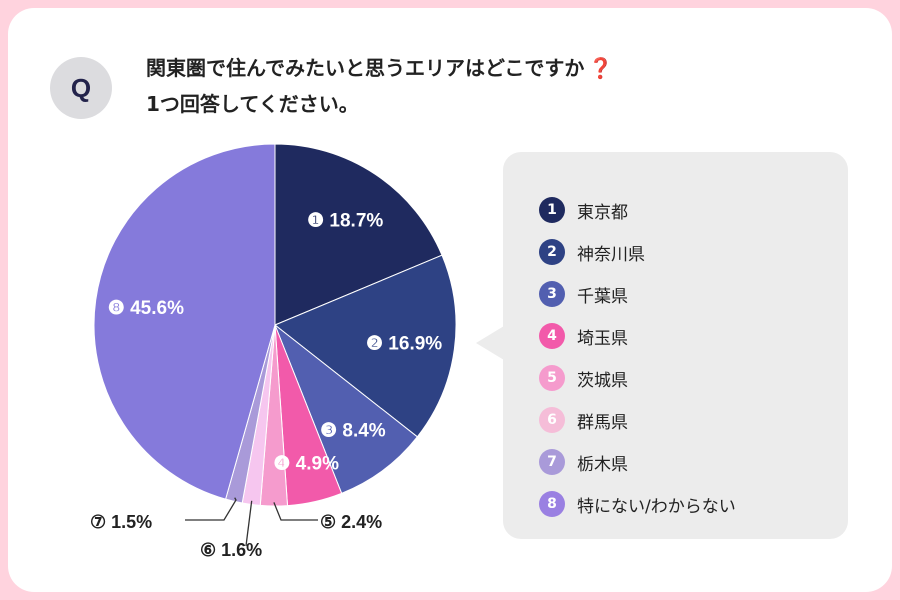 This screenshot has height=600, width=900. Describe the element at coordinates (602, 296) in the screenshot. I see `legend-label: 千葉県` at that location.